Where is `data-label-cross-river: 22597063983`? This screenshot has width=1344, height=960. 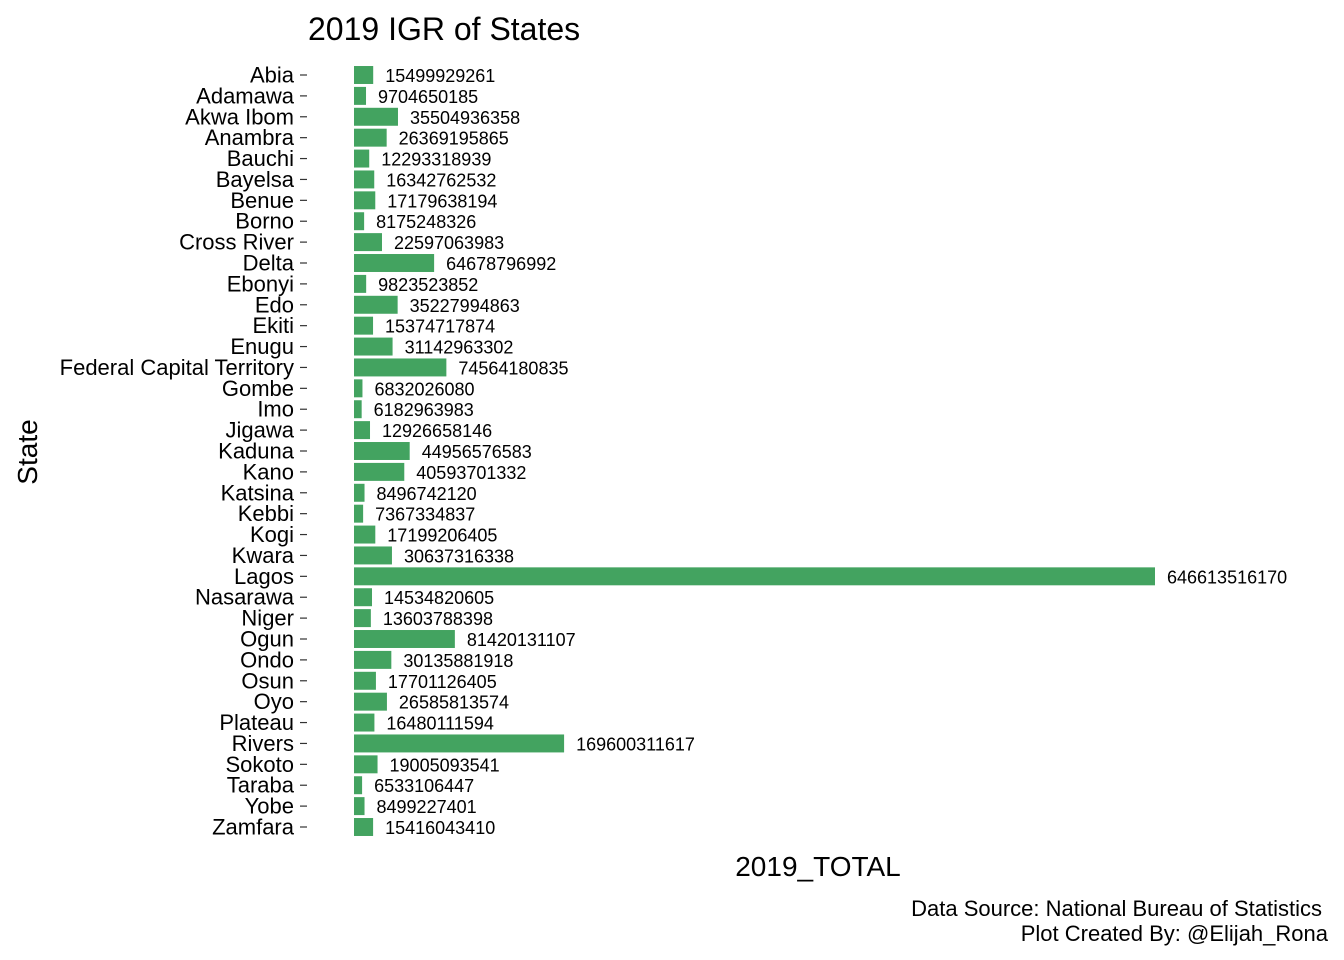 data-label-cross-river: 22597063983 is located at coordinates (449, 243).